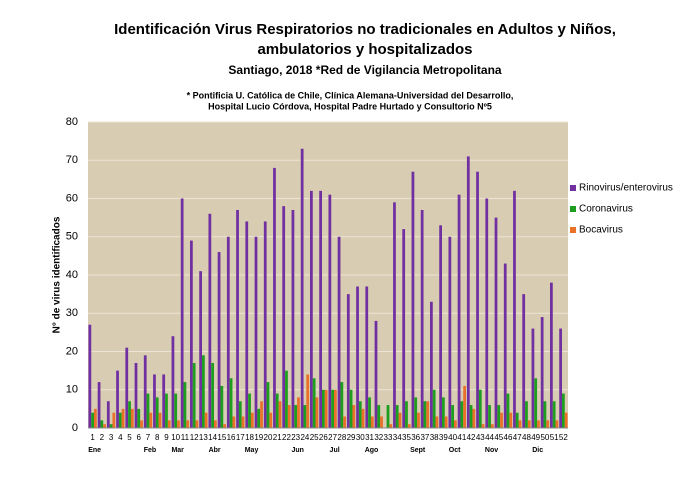 The height and width of the screenshot is (496, 684). What do you see at coordinates (72, 390) in the screenshot?
I see `y-tick-label: 10` at bounding box center [72, 390].